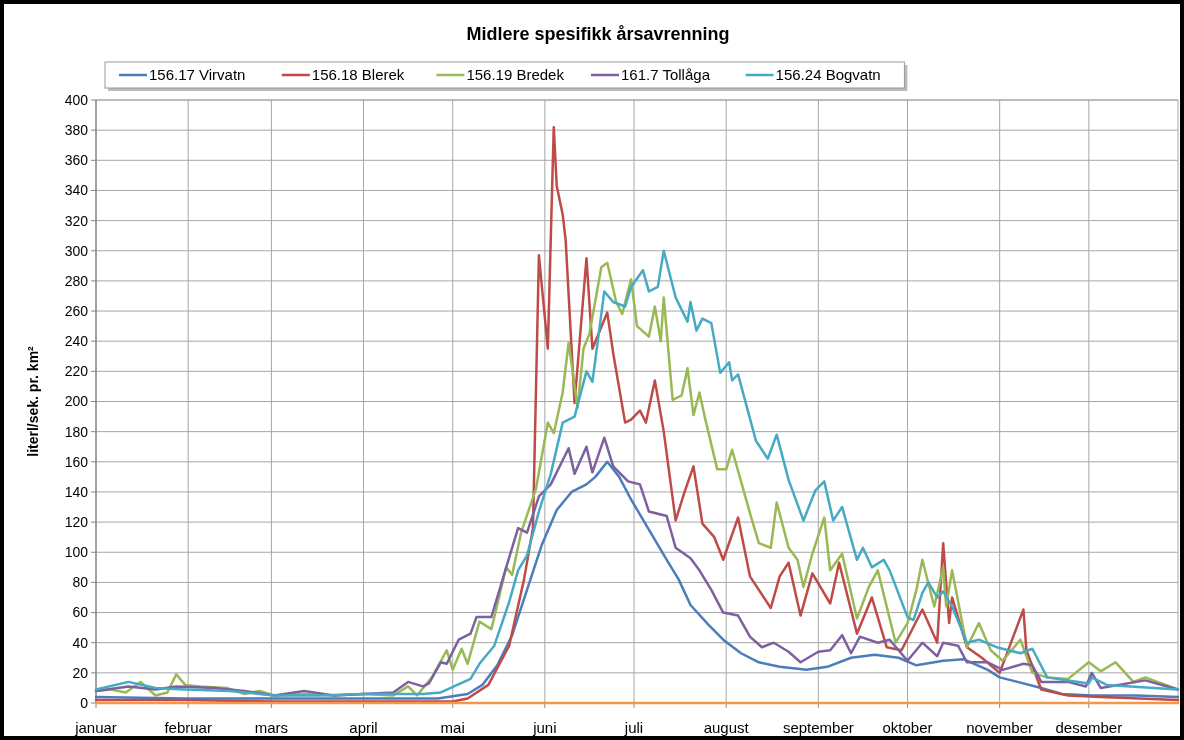  Describe the element at coordinates (907, 727) in the screenshot. I see `x-tick-label: oktober` at that location.